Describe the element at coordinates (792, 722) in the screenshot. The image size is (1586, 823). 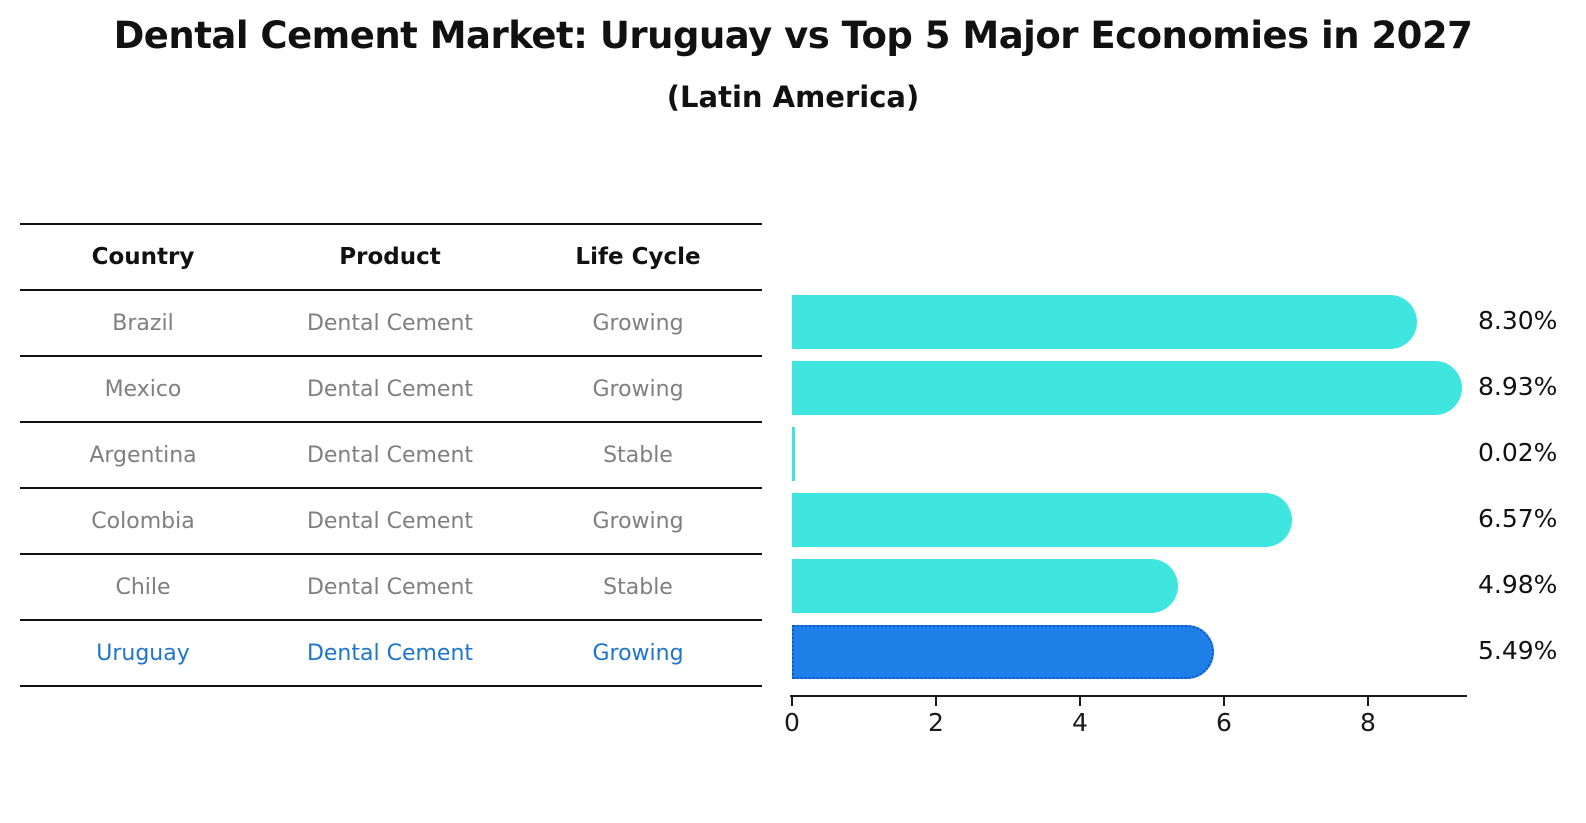
I see `x-axis-tick-label-0: 0` at that location.